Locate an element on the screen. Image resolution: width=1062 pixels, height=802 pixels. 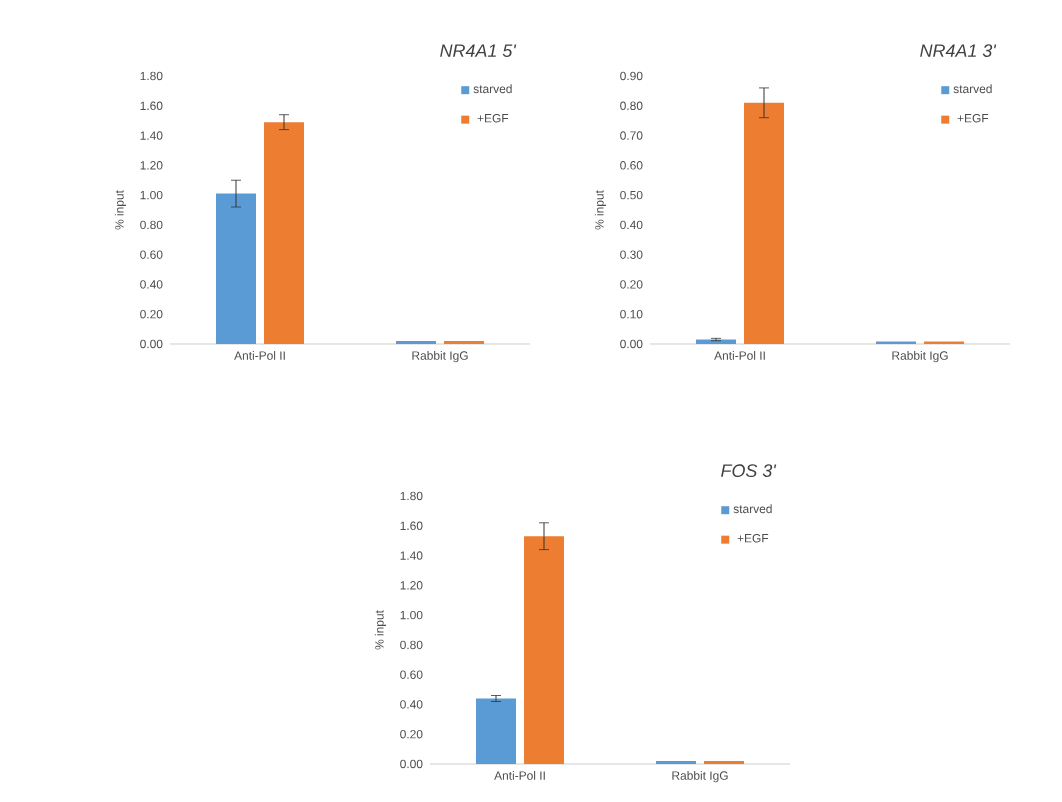
chart-title: NR4A1 5' is located at coordinates (478, 51).